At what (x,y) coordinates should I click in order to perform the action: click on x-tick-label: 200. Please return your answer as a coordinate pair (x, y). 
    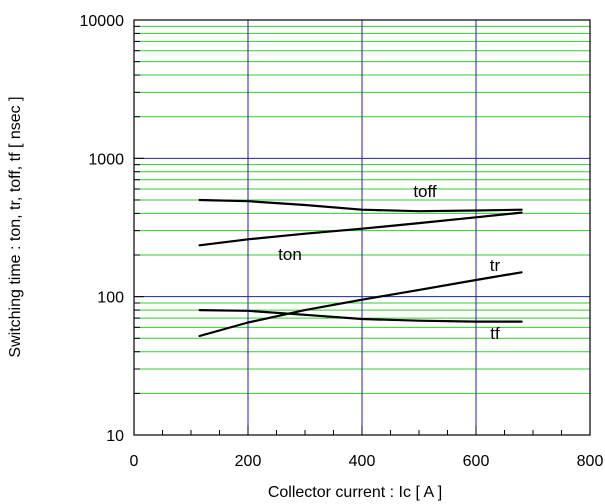
    Looking at the image, I should click on (248, 461).